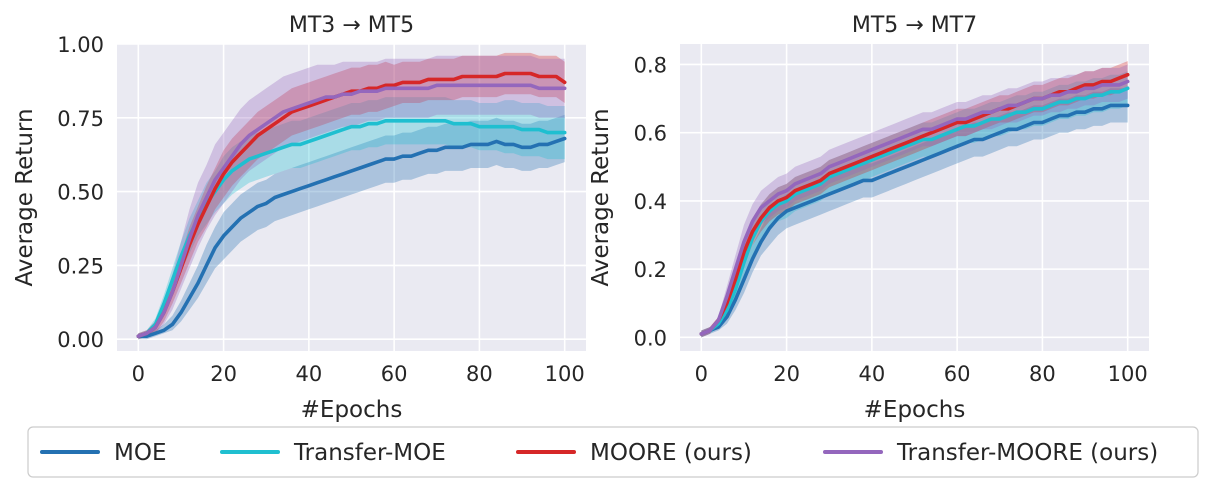 This screenshot has width=1218, height=489. I want to click on chart-title: MT5 → MT7, so click(914, 25).